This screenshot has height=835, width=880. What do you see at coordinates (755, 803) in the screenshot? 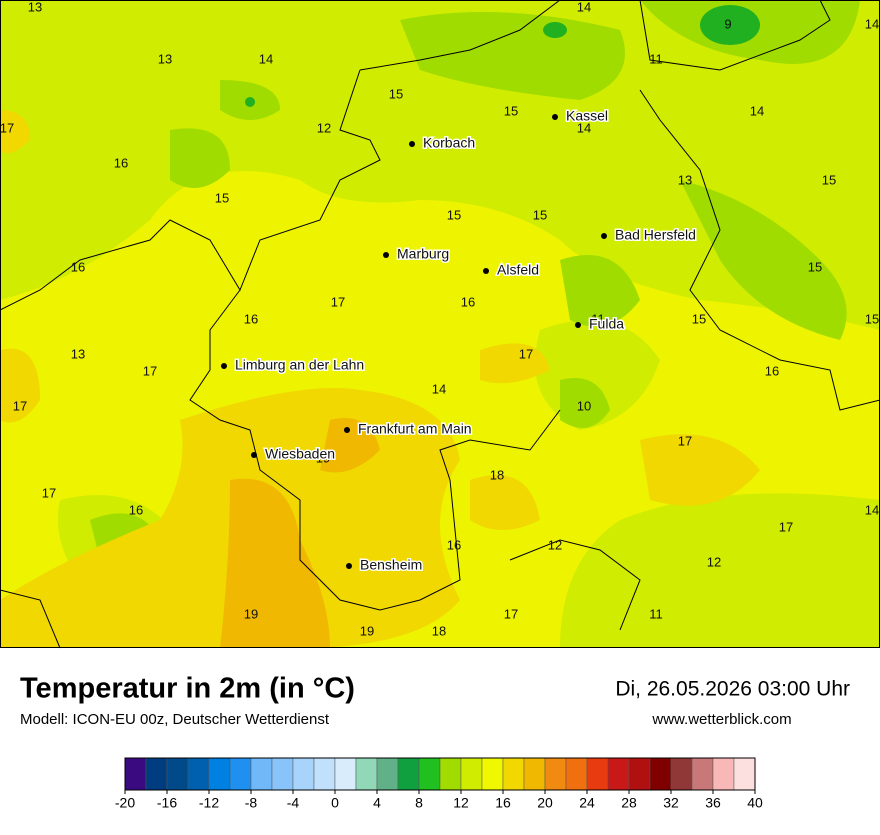
I see `colorbar-tick-label: 40` at bounding box center [755, 803].